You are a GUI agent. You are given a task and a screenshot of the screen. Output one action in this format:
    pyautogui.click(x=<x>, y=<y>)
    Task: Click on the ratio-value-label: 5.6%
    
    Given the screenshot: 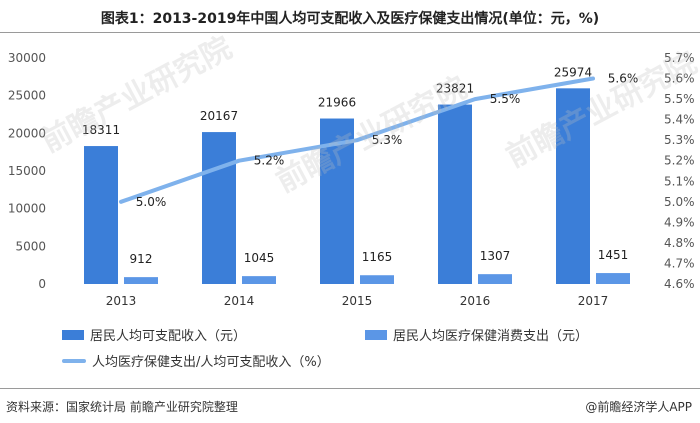 What is the action you would take?
    pyautogui.click(x=623, y=79)
    